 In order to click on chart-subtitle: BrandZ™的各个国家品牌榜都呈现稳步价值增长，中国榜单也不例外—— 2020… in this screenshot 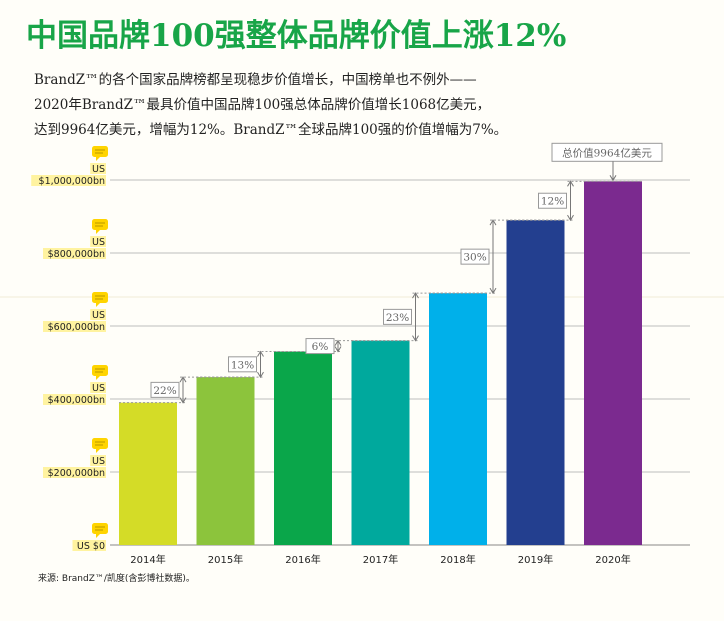, I will do `click(354, 105)`.